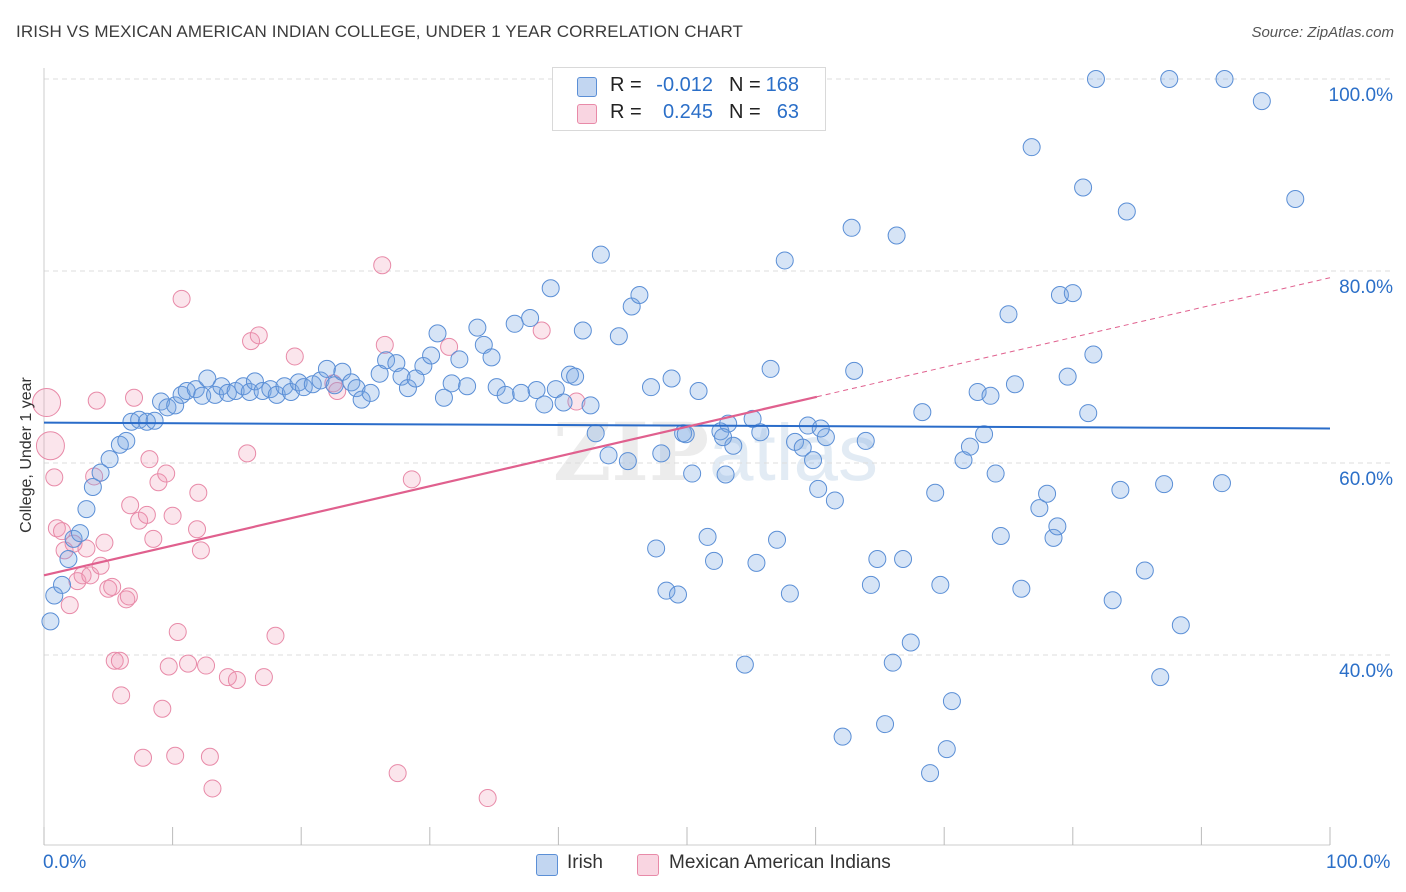  I want to click on irish-swatch, so click(547, 865).